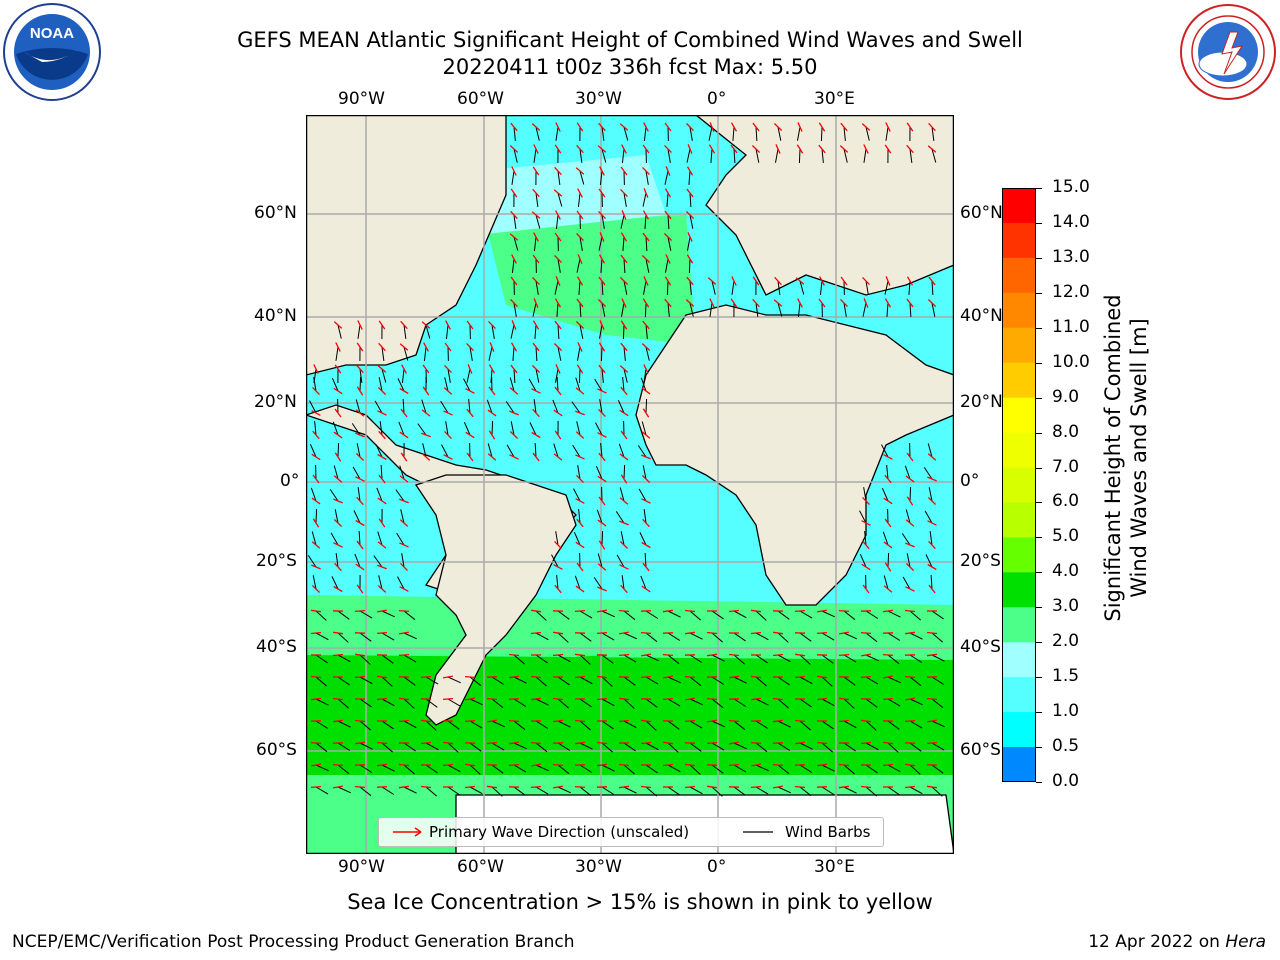 The height and width of the screenshot is (960, 1280). What do you see at coordinates (598, 867) in the screenshot?
I see `lon-label-bottom: 30°W` at bounding box center [598, 867].